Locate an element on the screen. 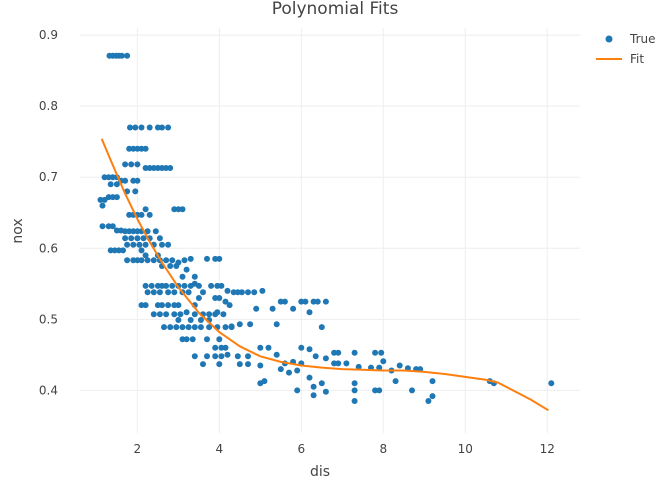 This screenshot has width=672, height=480. y-tick-label: 0.4 is located at coordinates (48, 390).